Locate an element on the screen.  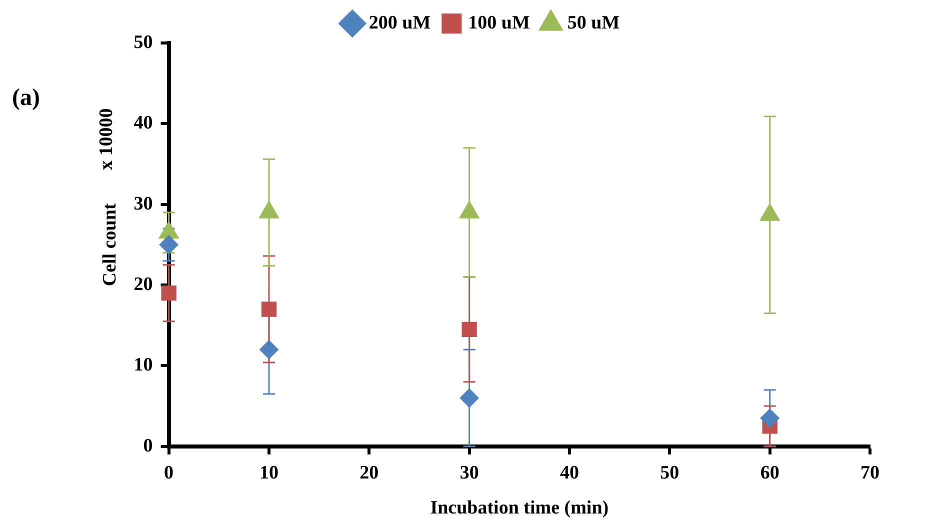
y-tick-label: 10 is located at coordinates (143, 365).